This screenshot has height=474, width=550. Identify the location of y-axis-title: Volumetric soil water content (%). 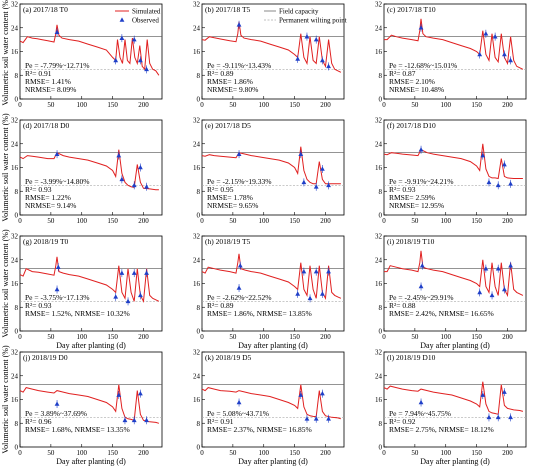
(5, 167).